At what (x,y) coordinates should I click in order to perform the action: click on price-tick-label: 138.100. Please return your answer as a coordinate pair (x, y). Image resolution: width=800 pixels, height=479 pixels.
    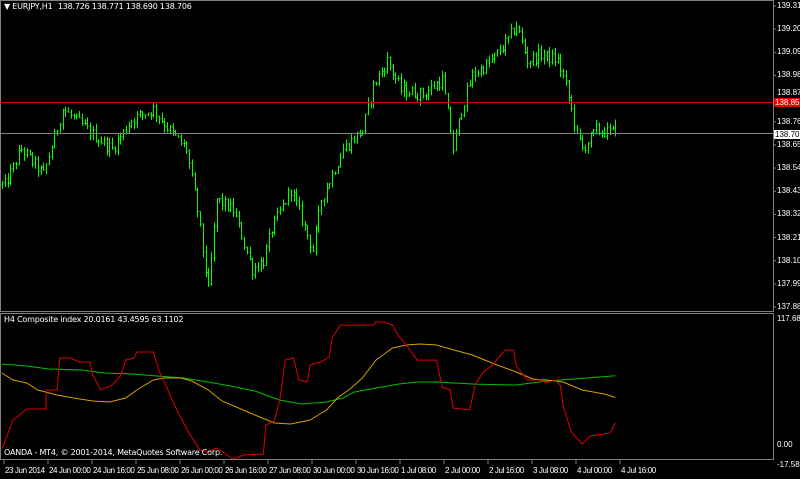
    Looking at the image, I should click on (788, 260).